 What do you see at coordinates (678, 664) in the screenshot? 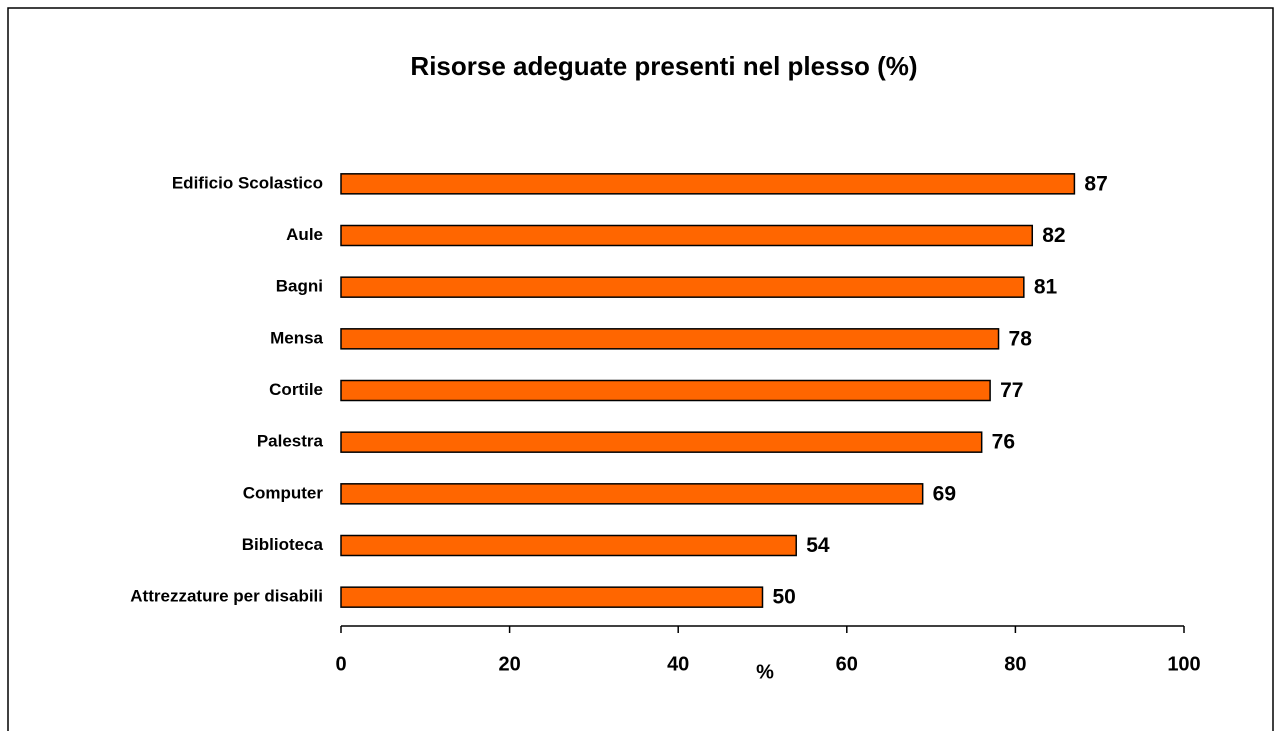
I see `x-tick-label: 40` at bounding box center [678, 664].